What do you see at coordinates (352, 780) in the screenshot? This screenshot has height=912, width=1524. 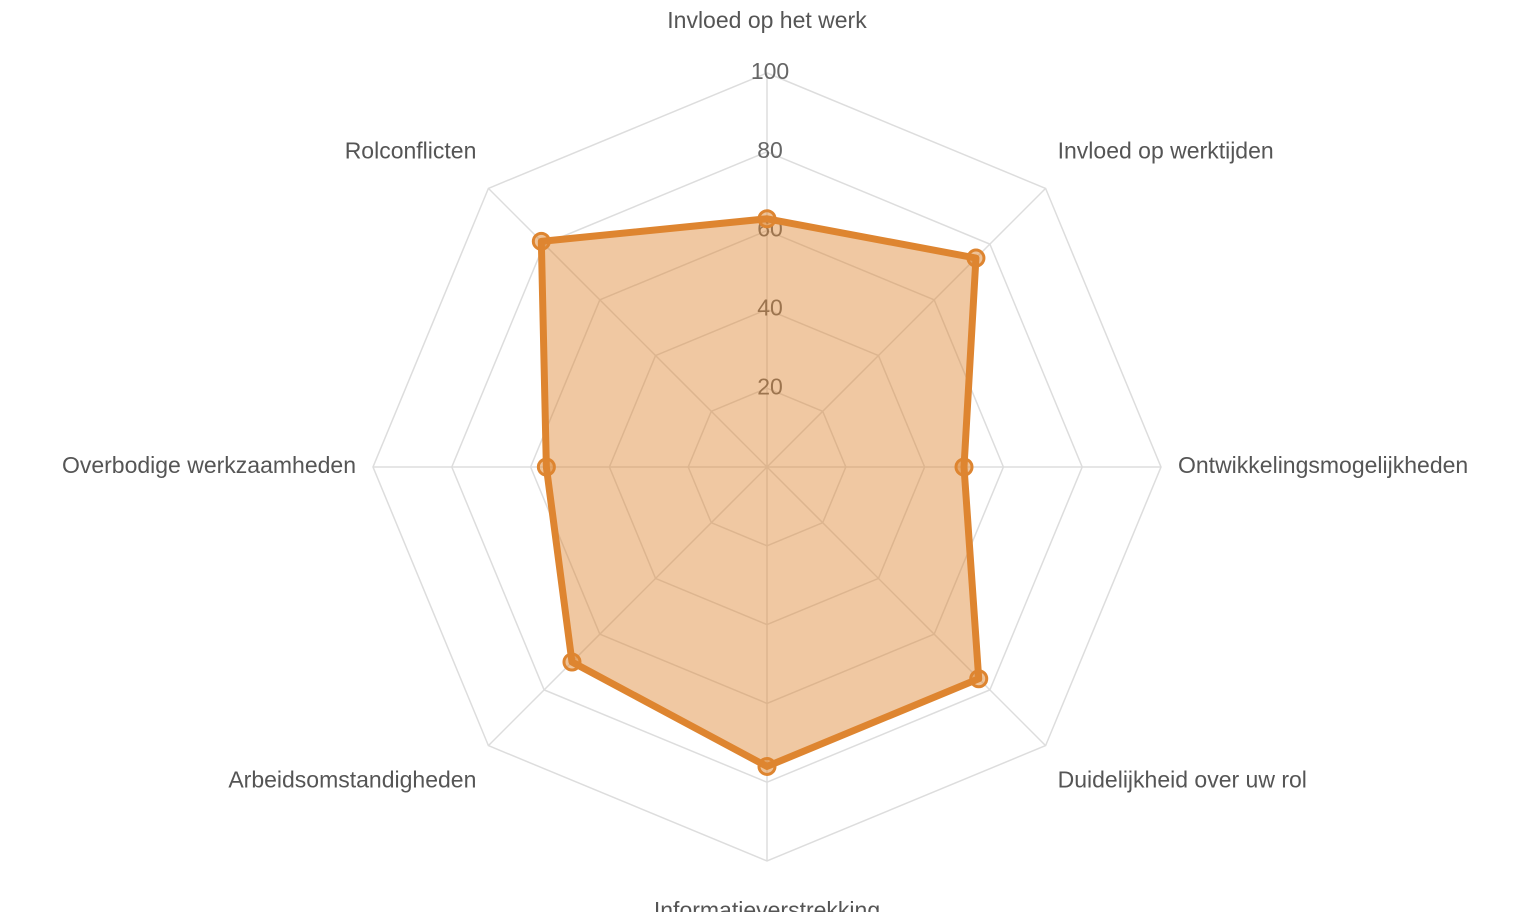 I see `category-label: Arbeidsomstandigheden` at bounding box center [352, 780].